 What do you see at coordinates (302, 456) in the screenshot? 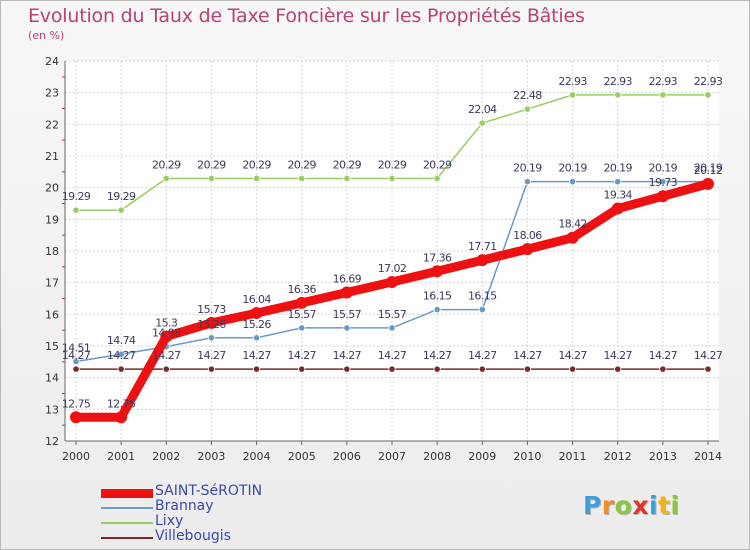
I see `x-tick-label: 2005` at bounding box center [302, 456].